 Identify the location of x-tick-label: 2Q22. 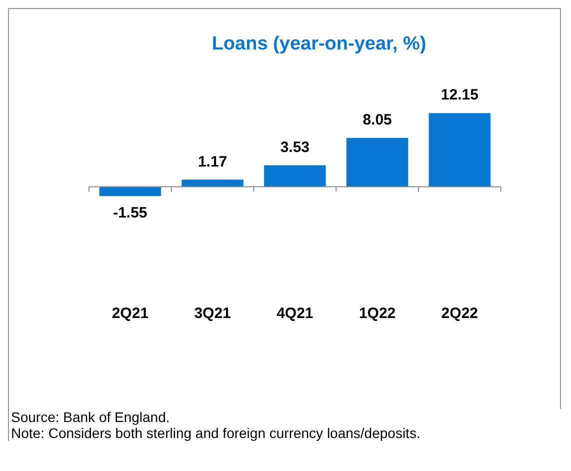
(459, 313).